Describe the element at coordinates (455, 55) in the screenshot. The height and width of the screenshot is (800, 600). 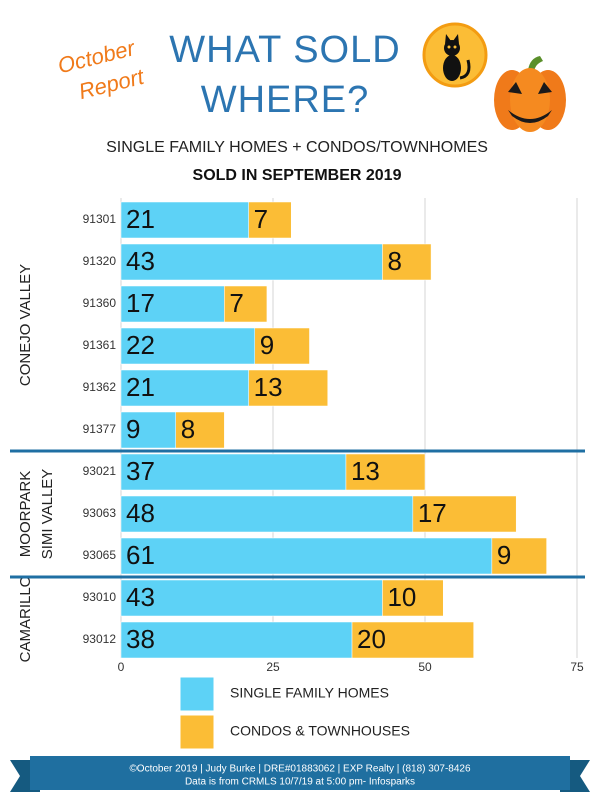
I see `cat-icon` at that location.